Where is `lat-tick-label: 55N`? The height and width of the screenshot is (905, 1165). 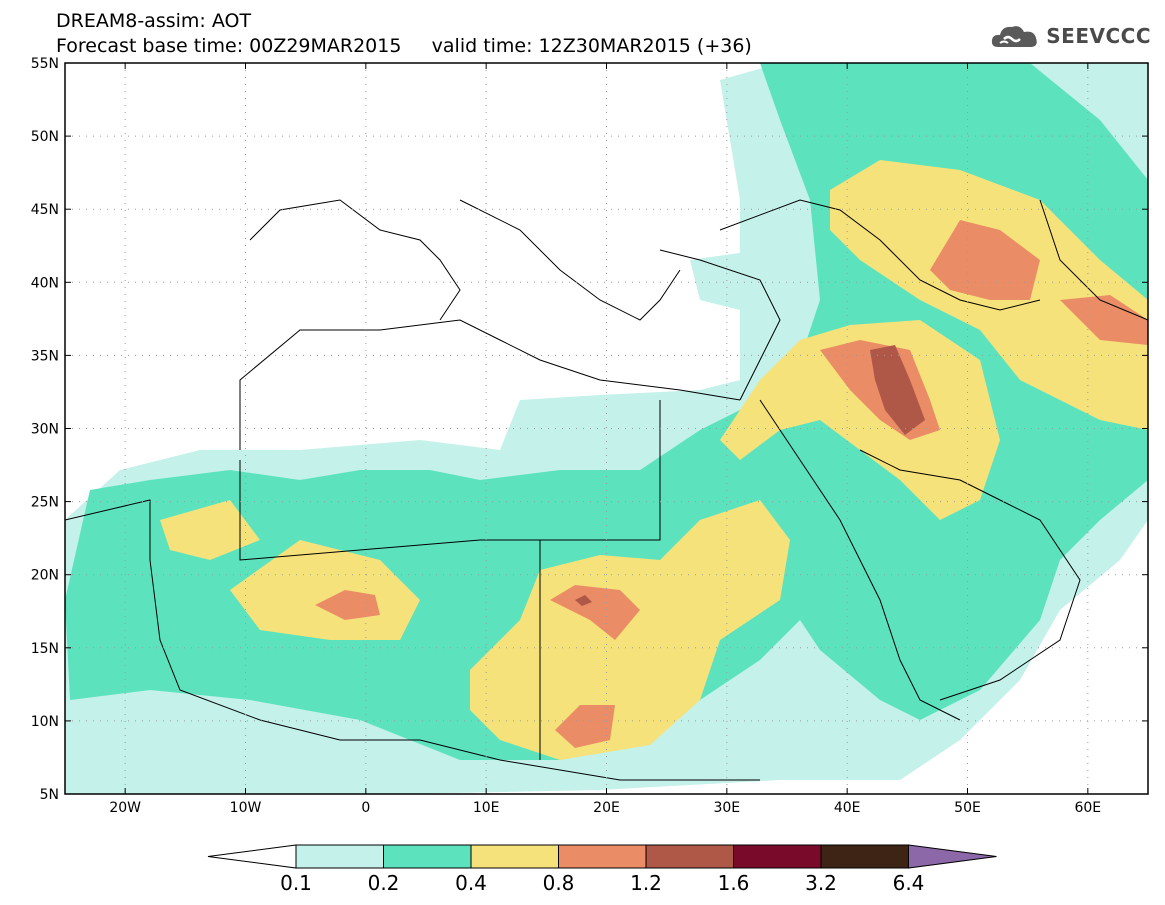
lat-tick-label: 55N is located at coordinates (45, 64).